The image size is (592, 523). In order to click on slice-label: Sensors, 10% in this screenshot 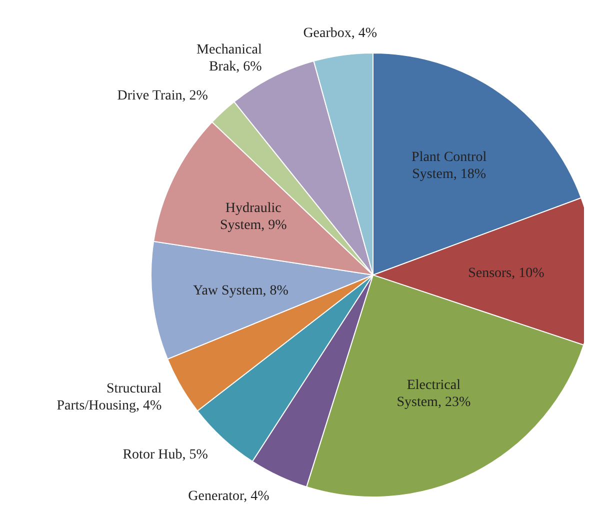, I will do `click(506, 272)`.